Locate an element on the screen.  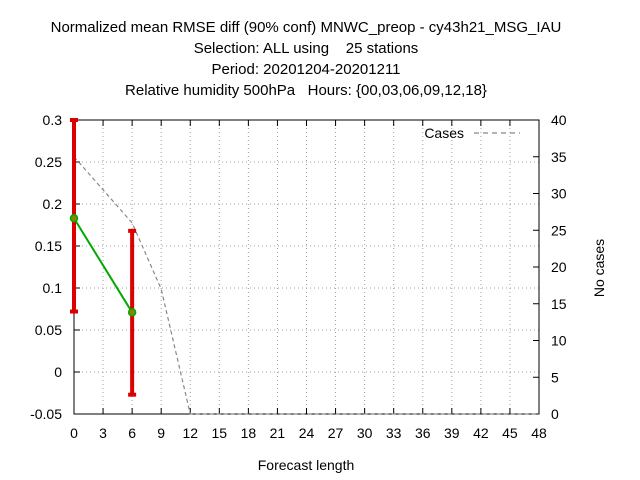
x-tick-label: 24 is located at coordinates (307, 433).